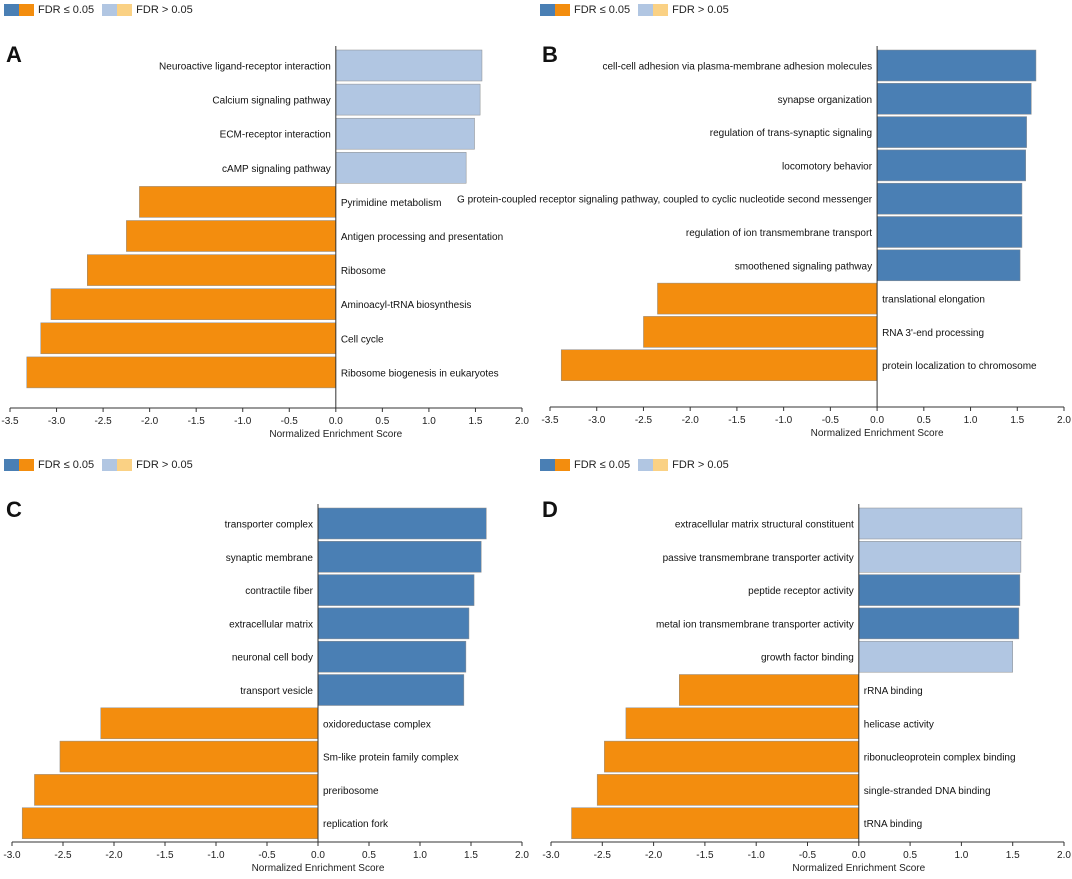 The height and width of the screenshot is (879, 1072). I want to click on x-tick-label: 1.0, so click(961, 855).